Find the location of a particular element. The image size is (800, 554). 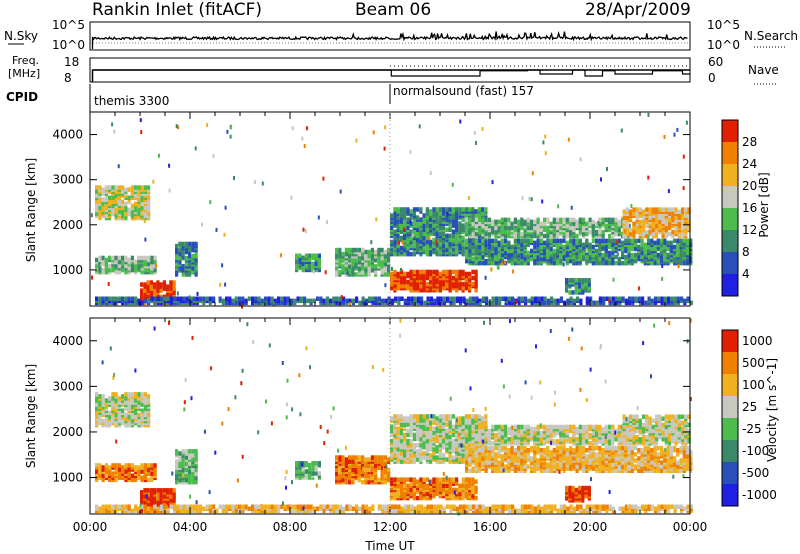

noise-left-label: N.Sky is located at coordinates (21, 36).